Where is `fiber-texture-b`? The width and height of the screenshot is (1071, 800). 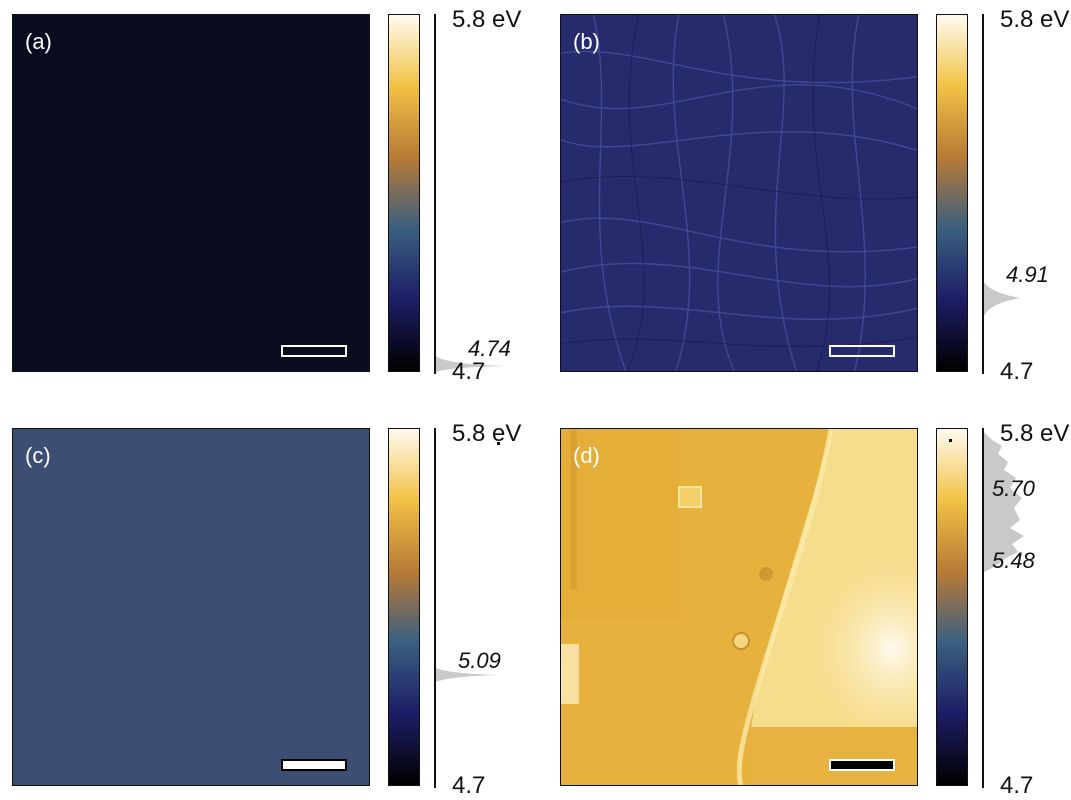
fiber-texture-b is located at coordinates (739, 193).